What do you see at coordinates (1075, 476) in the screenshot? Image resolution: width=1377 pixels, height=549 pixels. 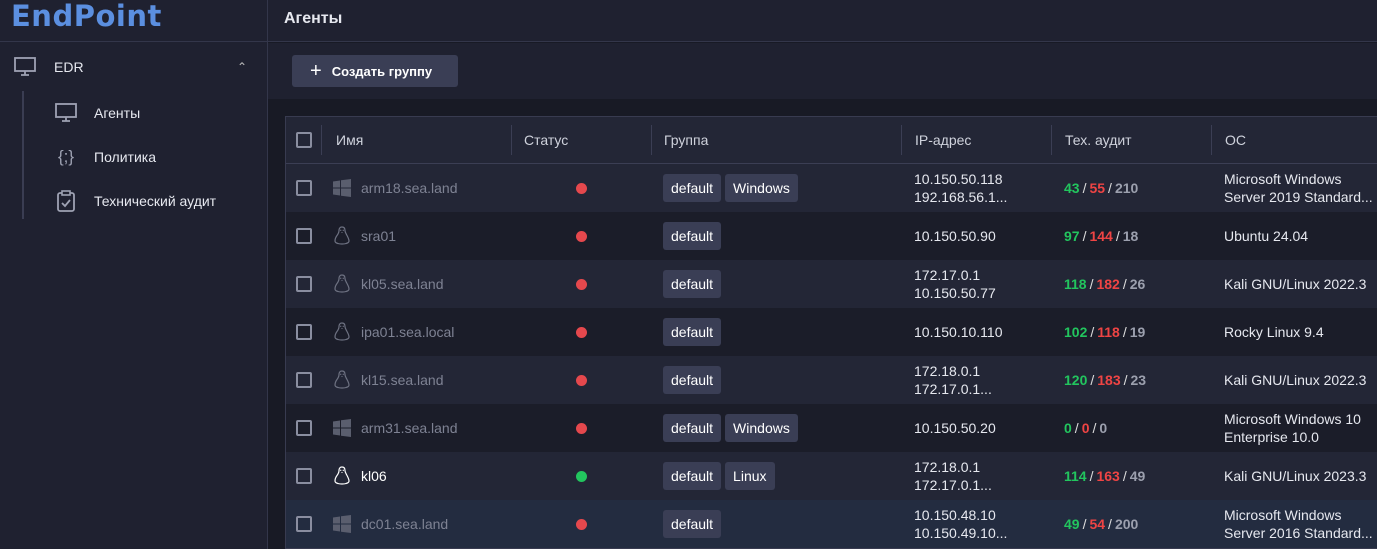 I see `audit-passed: 114` at bounding box center [1075, 476].